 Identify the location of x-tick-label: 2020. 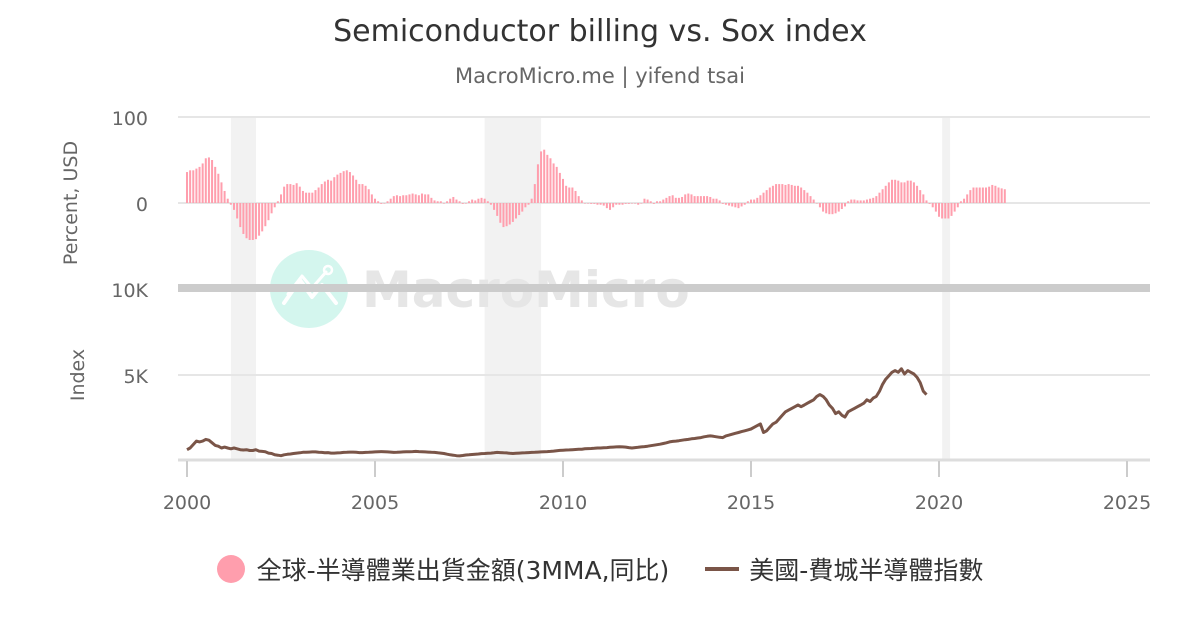
(939, 503).